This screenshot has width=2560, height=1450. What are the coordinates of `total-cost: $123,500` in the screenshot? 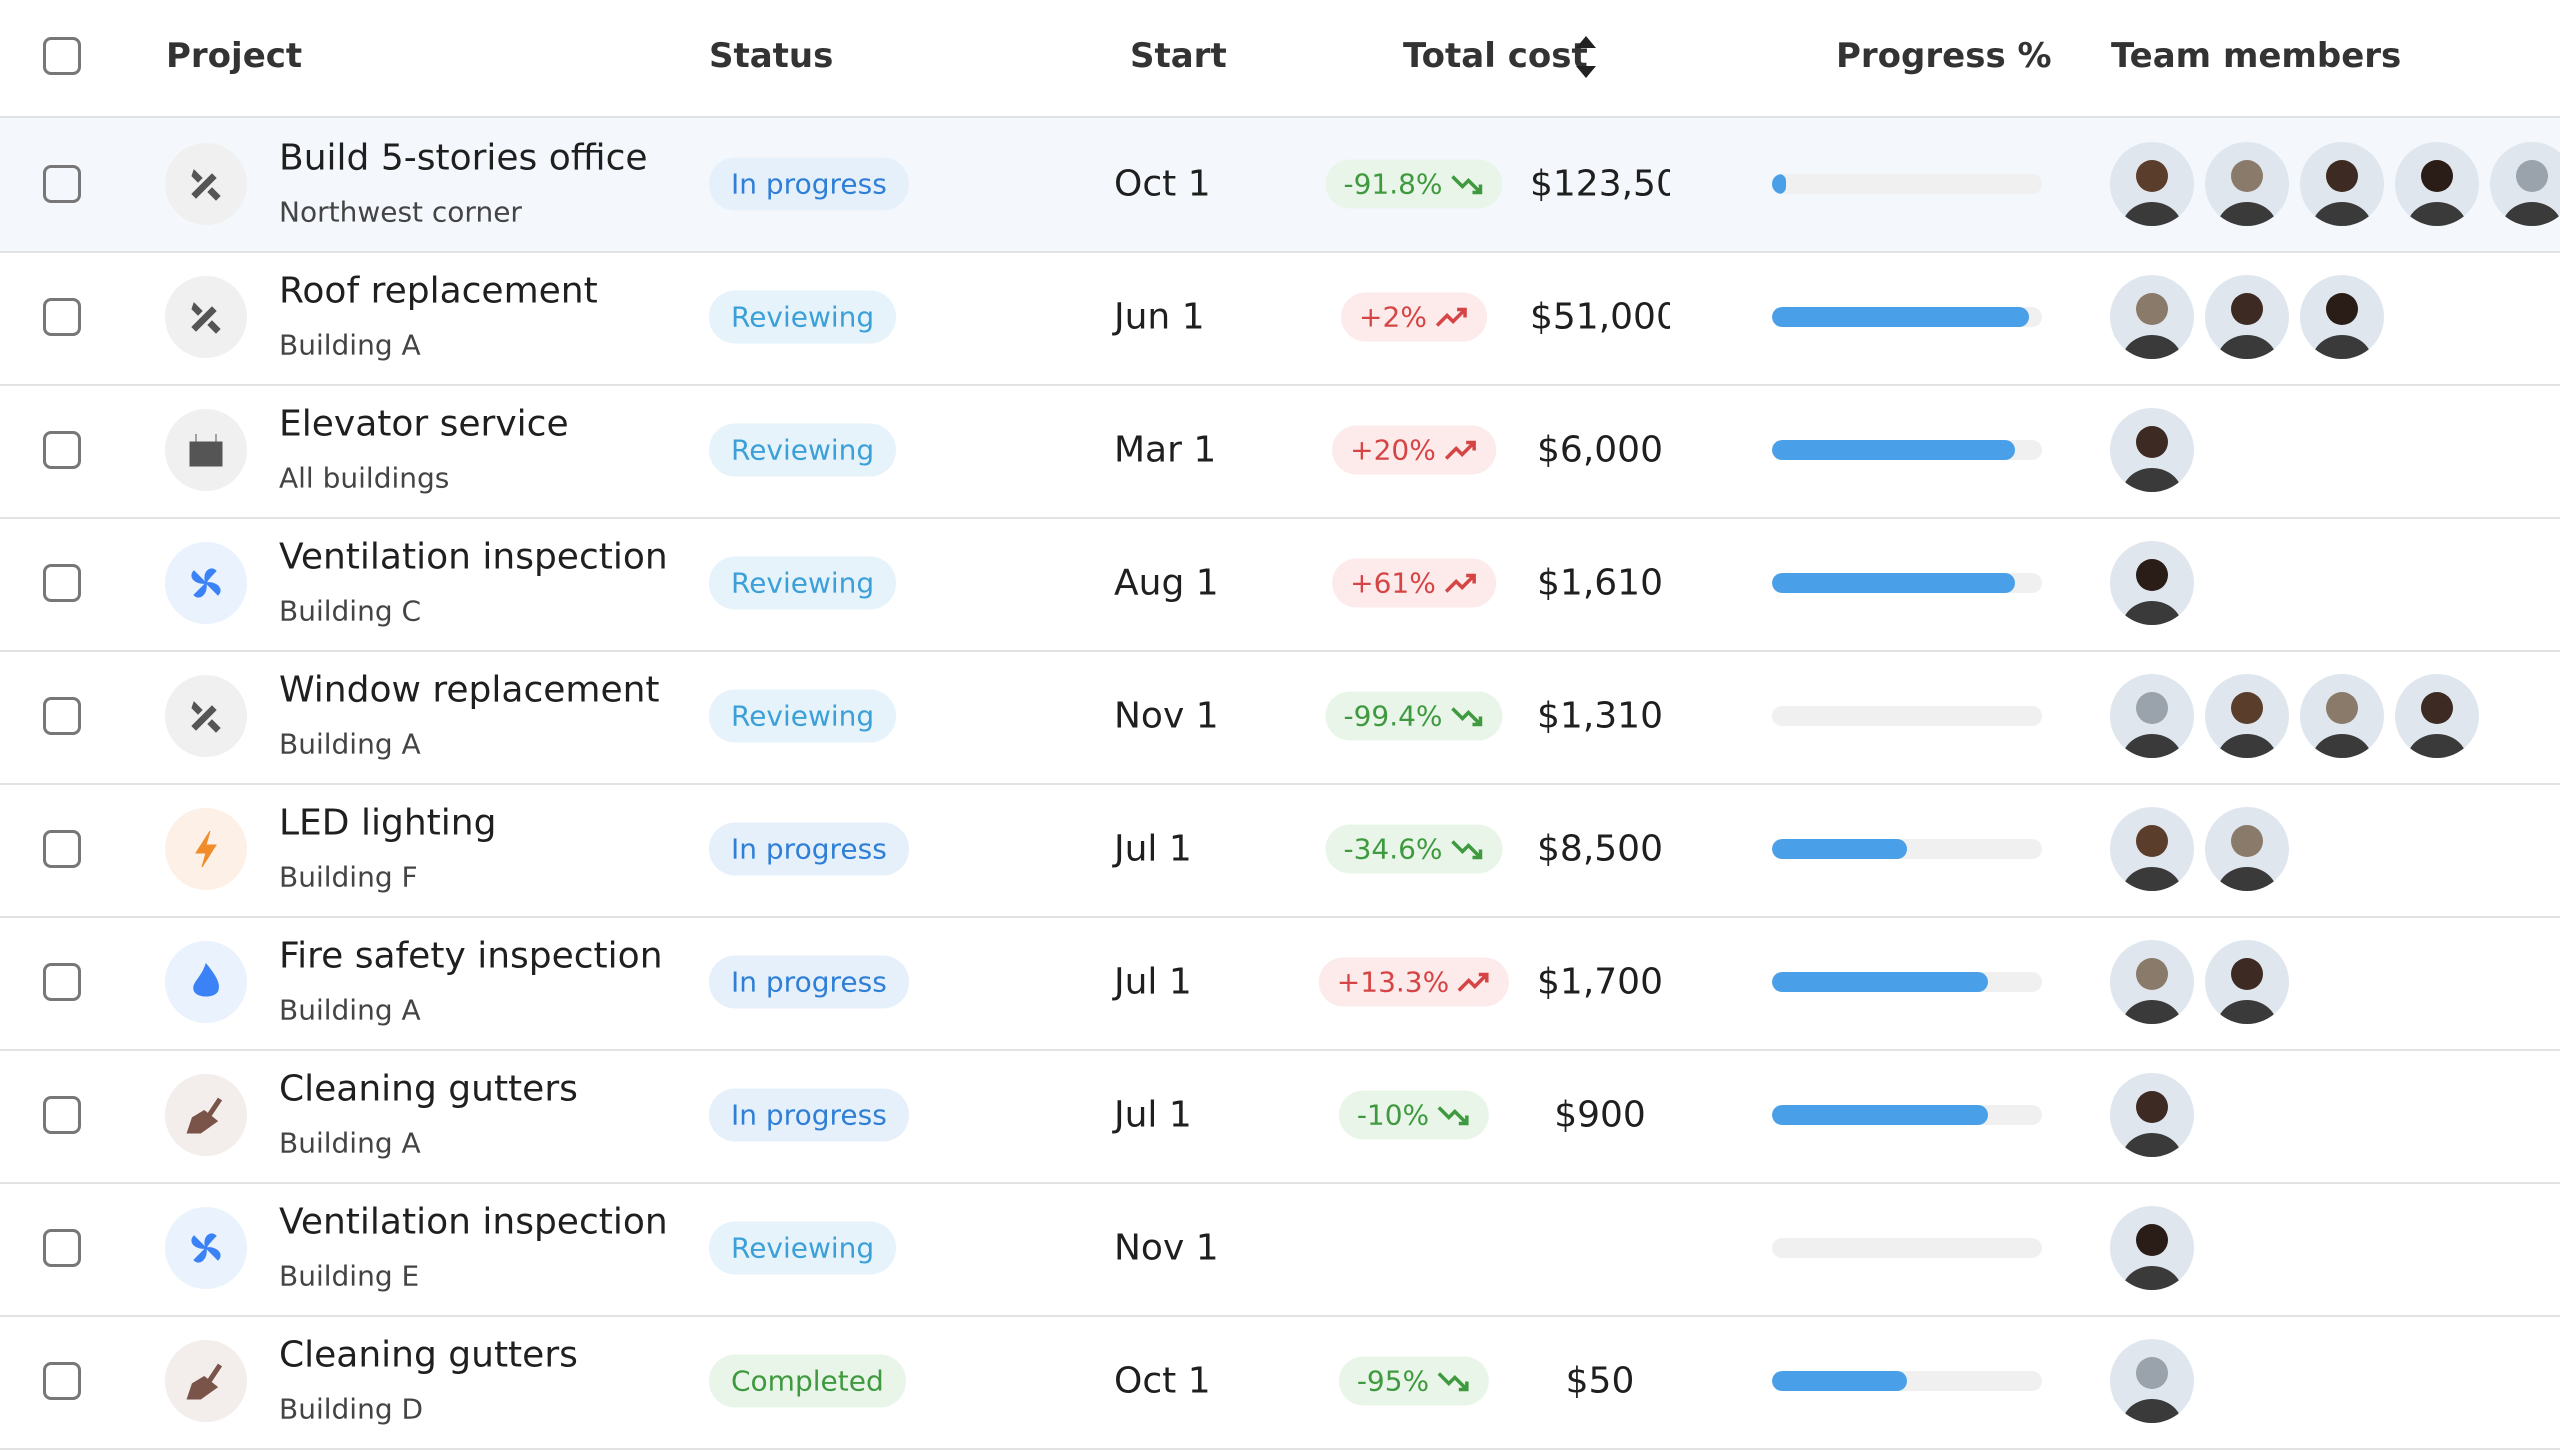 It's located at (1600, 184).